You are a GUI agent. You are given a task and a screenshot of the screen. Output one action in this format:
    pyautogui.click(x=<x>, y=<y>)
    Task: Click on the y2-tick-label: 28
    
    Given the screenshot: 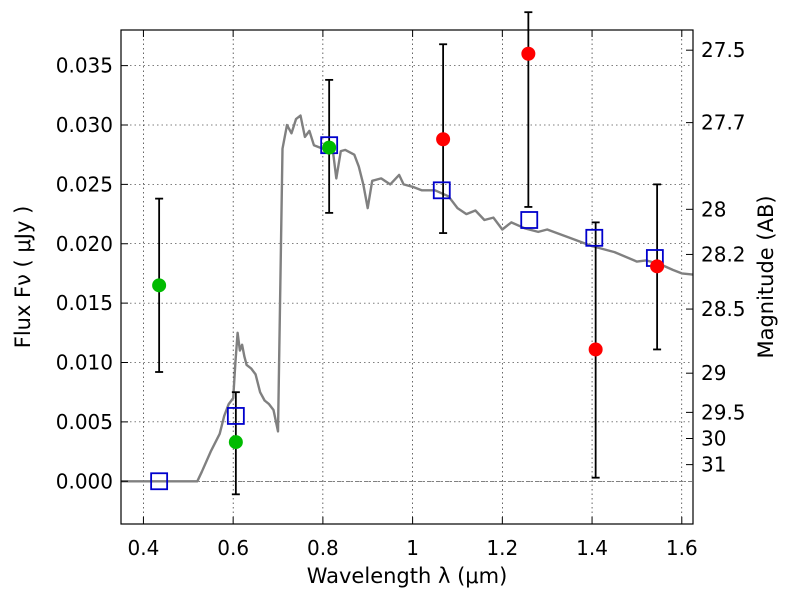 What is the action you would take?
    pyautogui.click(x=713, y=209)
    